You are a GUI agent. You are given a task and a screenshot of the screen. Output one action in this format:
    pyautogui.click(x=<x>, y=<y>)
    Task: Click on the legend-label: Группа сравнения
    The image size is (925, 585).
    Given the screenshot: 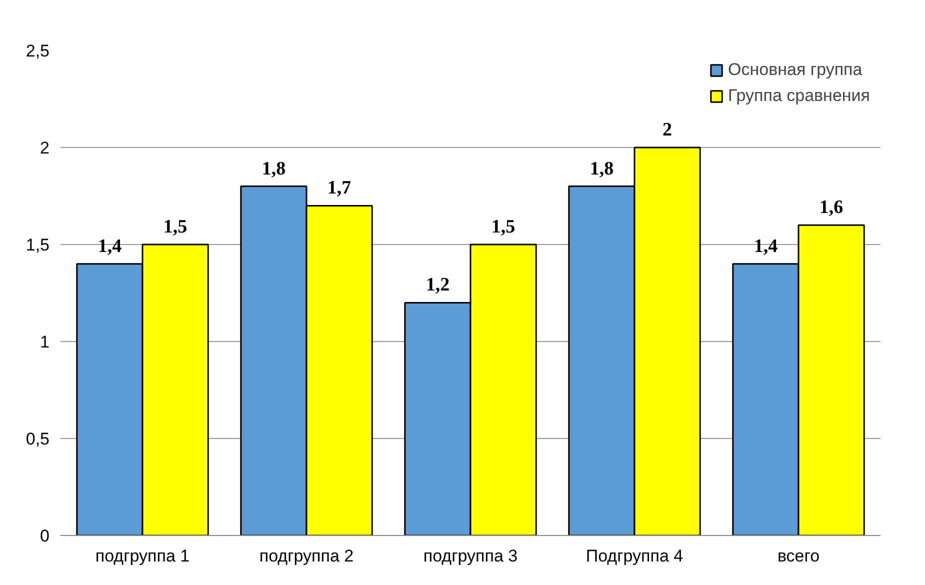 What is the action you would take?
    pyautogui.click(x=799, y=96)
    